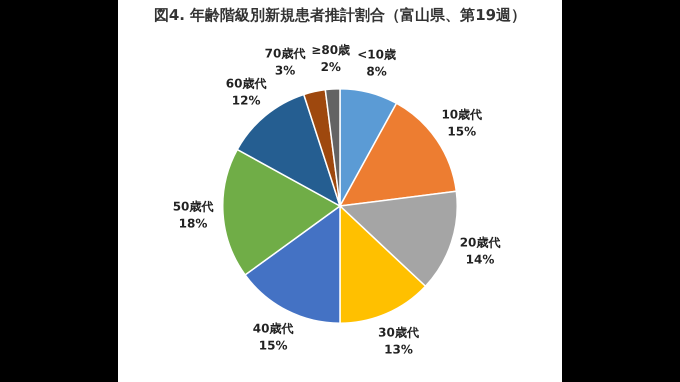  Describe the element at coordinates (193, 206) in the screenshot. I see `slice-label: 50歳代` at that location.